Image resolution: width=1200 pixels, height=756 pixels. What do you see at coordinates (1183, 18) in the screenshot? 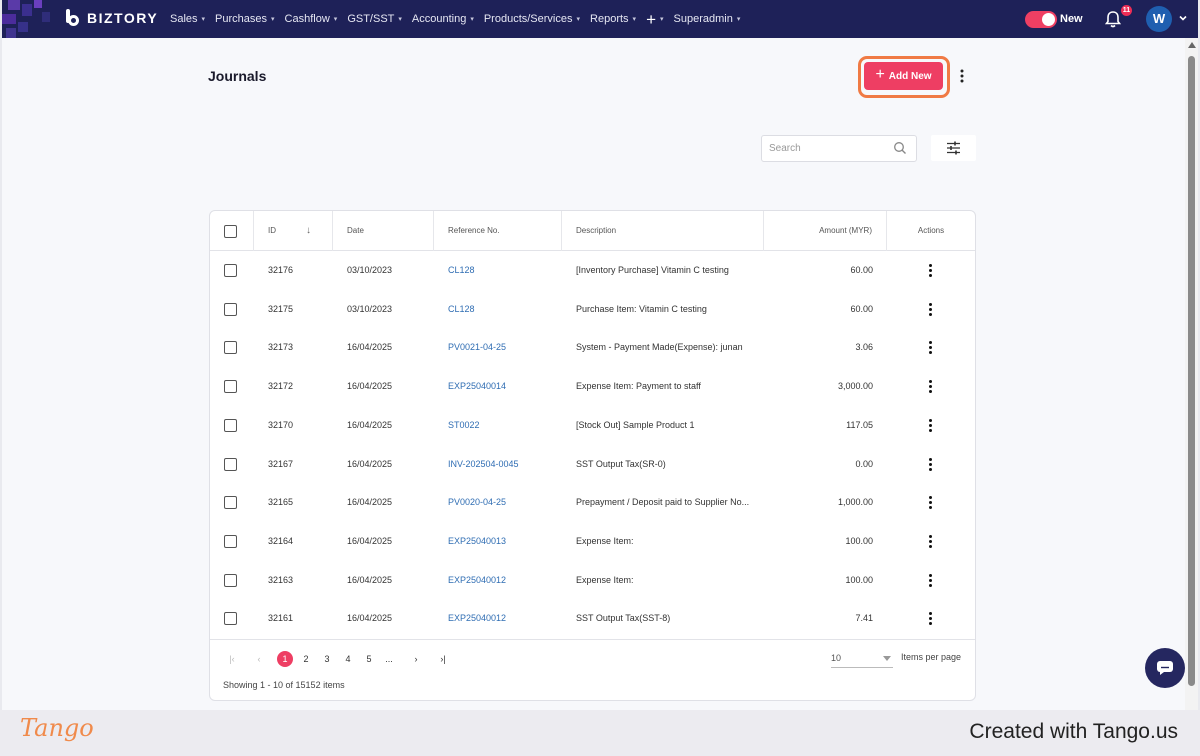
I see `chevron-down-icon` at bounding box center [1183, 18].